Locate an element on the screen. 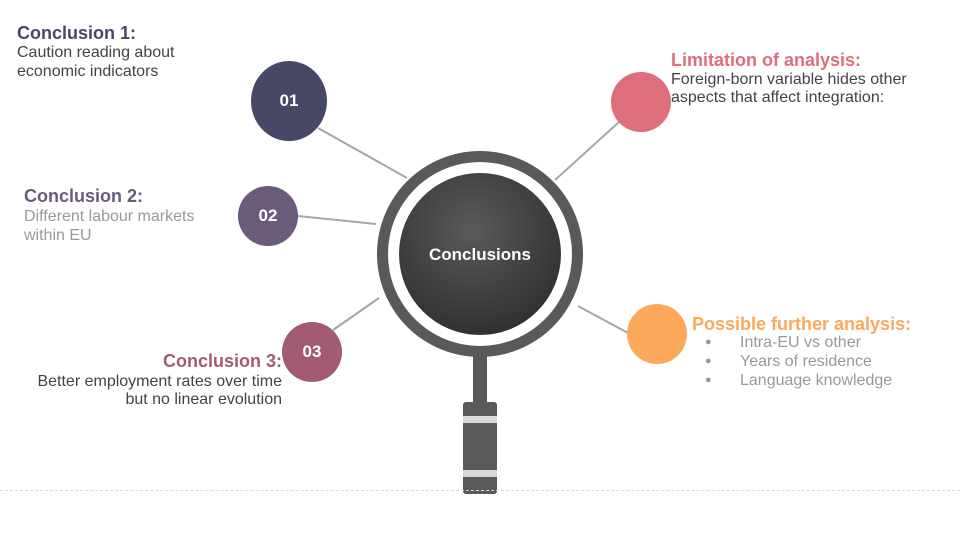  magnifier-lens is located at coordinates (480, 254).